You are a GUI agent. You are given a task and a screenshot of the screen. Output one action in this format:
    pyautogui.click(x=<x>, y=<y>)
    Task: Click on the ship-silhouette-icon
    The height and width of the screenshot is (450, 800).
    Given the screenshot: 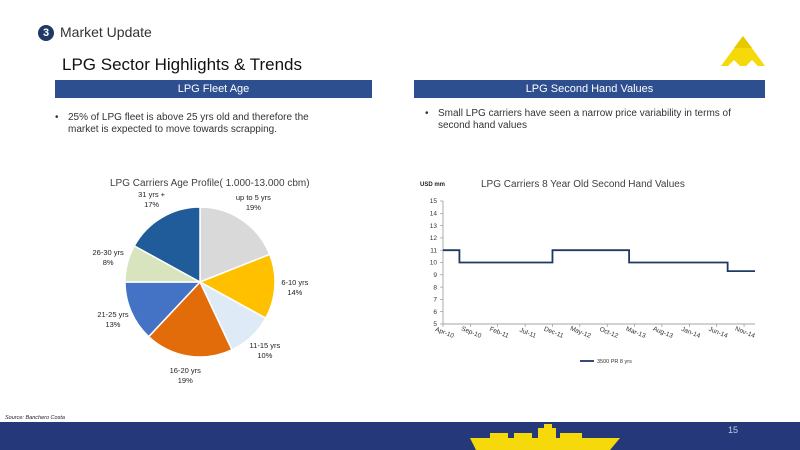 What is the action you would take?
    pyautogui.click(x=545, y=437)
    